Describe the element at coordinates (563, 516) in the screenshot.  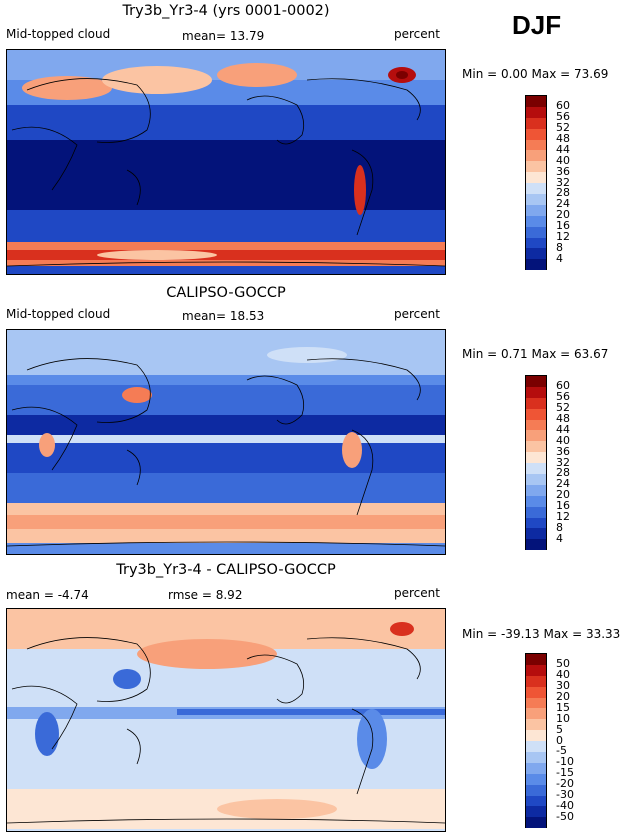
I see `panel2-tick: 12` at that location.